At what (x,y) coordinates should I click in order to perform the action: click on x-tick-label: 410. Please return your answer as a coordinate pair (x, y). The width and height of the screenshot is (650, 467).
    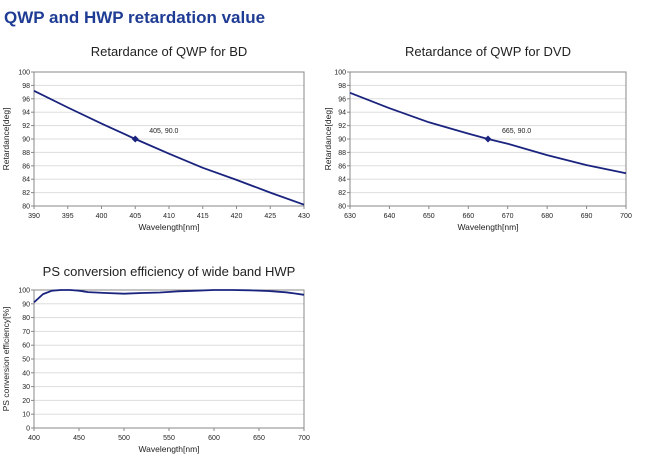
    Looking at the image, I should click on (169, 216).